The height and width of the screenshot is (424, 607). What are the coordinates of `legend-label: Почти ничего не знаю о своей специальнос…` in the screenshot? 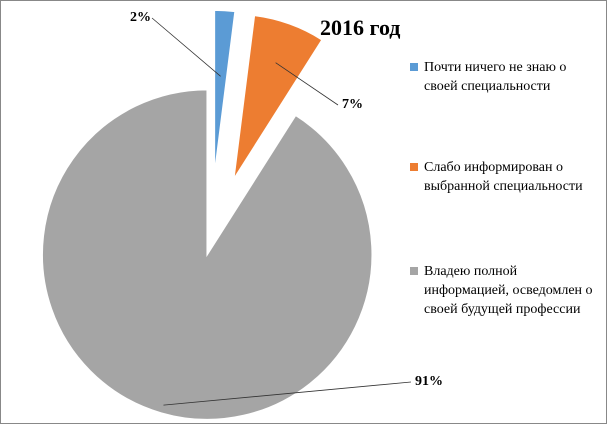 It's located at (495, 77).